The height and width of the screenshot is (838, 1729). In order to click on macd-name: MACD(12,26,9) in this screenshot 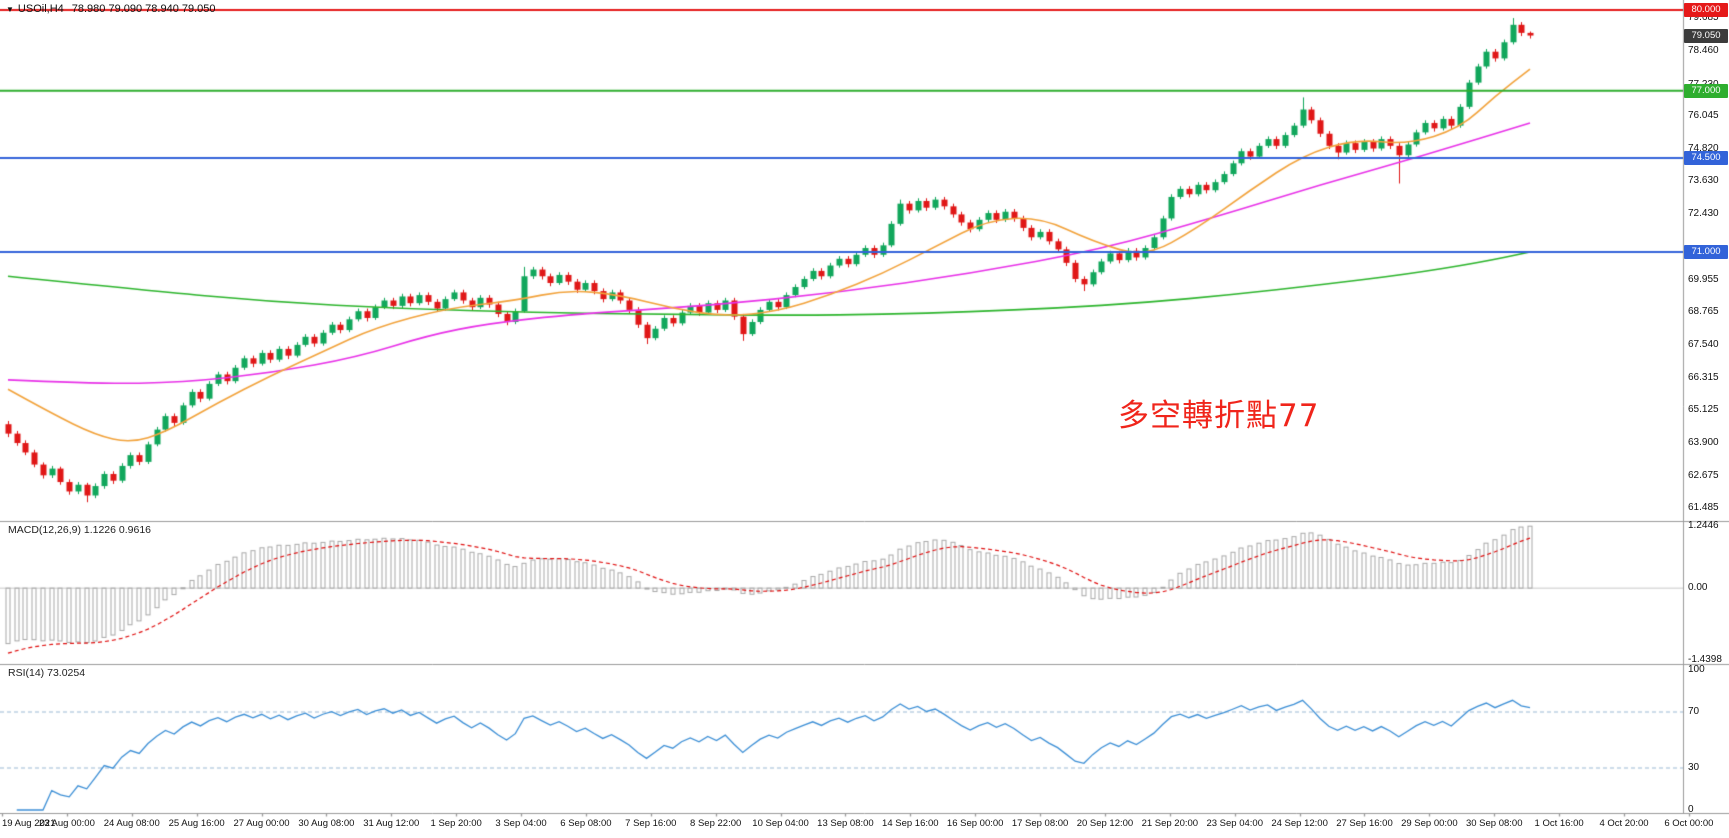, I will do `click(44, 530)`.